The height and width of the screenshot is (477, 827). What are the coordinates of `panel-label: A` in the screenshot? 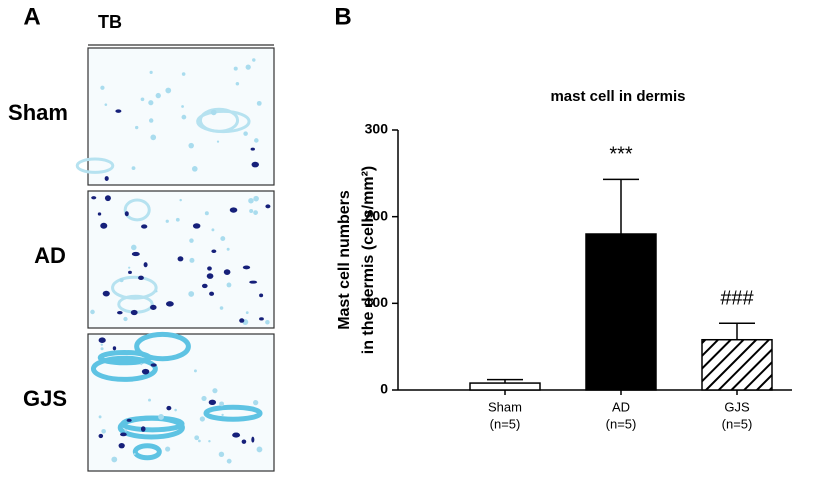 It's located at (31, 16).